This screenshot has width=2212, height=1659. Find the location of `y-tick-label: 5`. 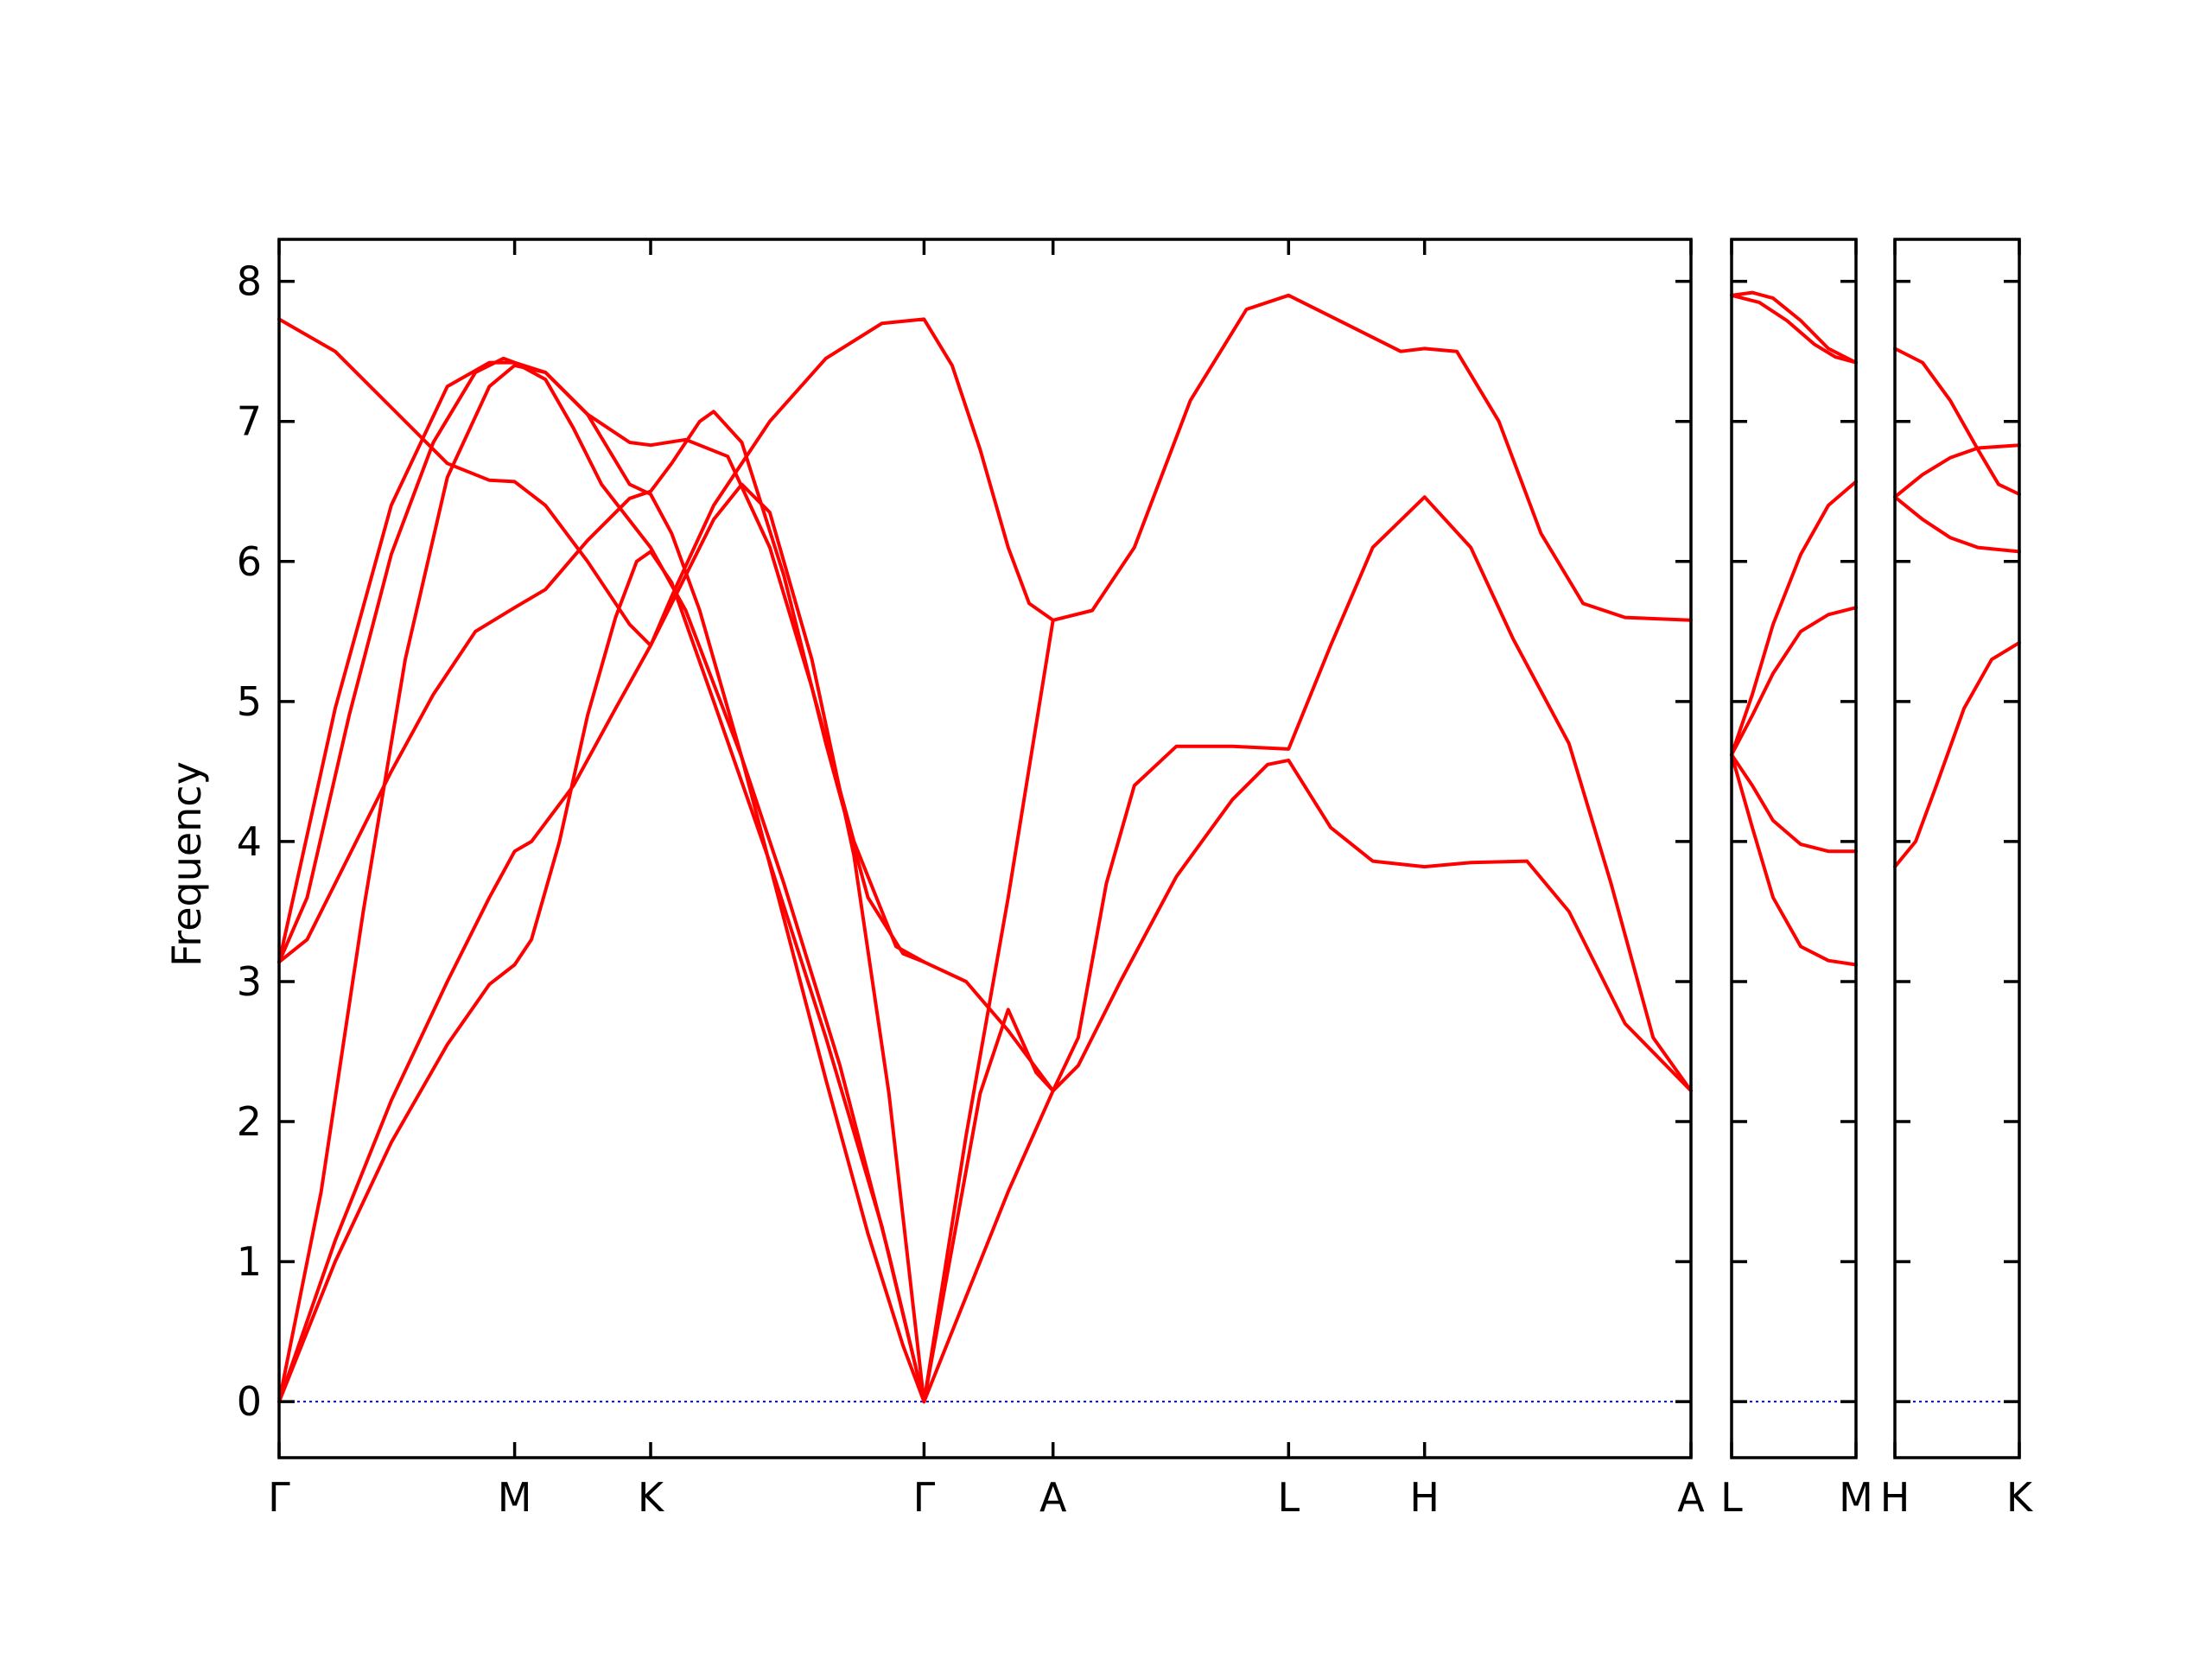

y-tick-label: 5 is located at coordinates (249, 701).